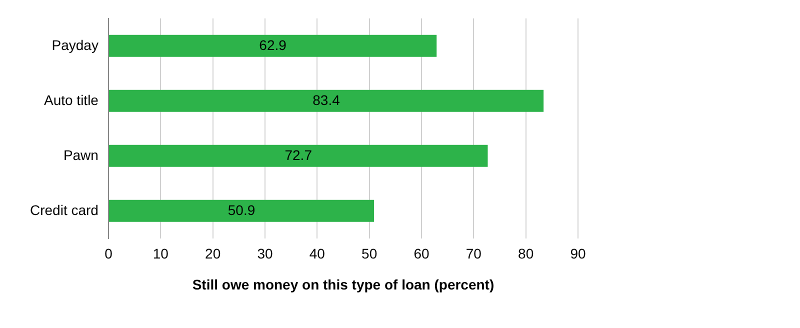 This screenshot has height=328, width=800. I want to click on y-tick-label: Credit card, so click(64, 210).